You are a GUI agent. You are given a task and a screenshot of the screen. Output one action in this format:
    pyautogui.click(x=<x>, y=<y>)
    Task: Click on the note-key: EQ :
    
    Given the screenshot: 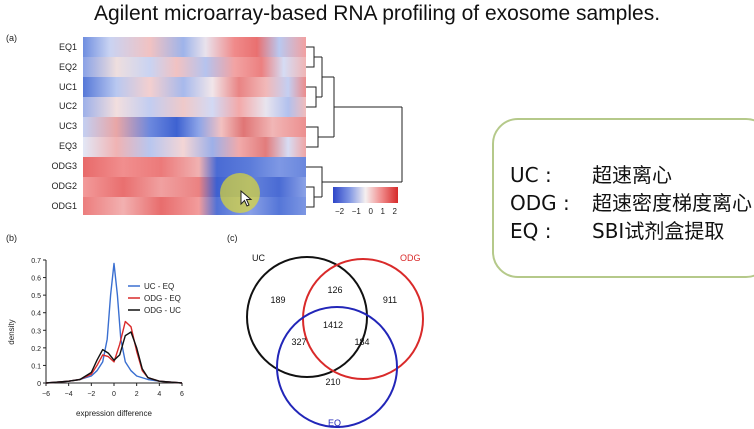 What is the action you would take?
    pyautogui.click(x=531, y=231)
    